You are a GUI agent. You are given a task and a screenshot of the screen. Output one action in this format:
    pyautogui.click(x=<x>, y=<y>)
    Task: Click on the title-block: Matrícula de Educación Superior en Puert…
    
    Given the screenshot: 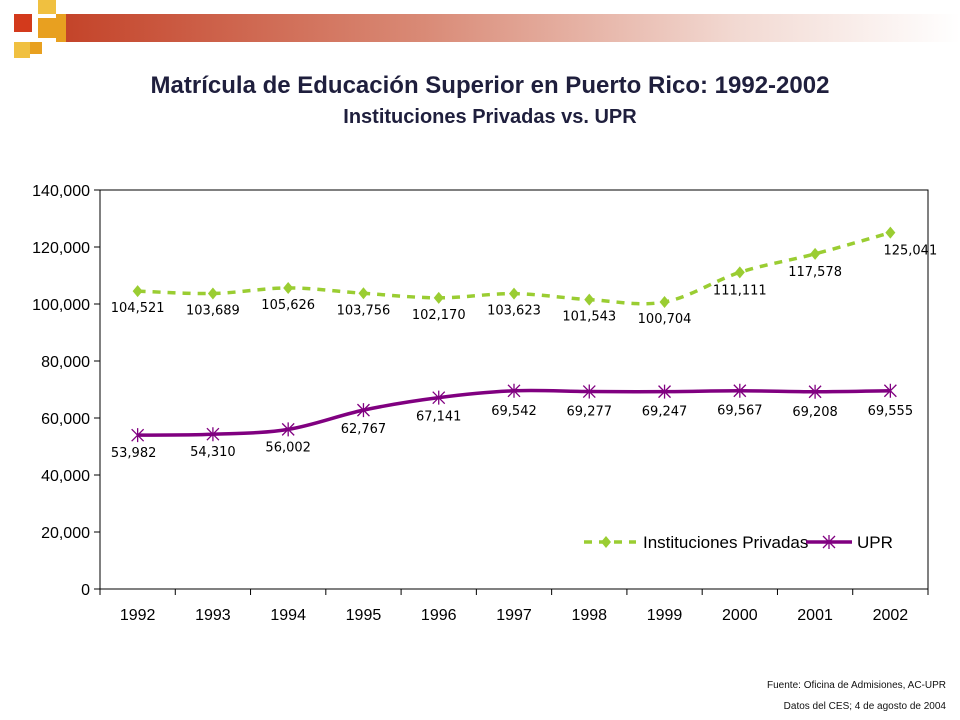 What is the action you would take?
    pyautogui.click(x=480, y=100)
    